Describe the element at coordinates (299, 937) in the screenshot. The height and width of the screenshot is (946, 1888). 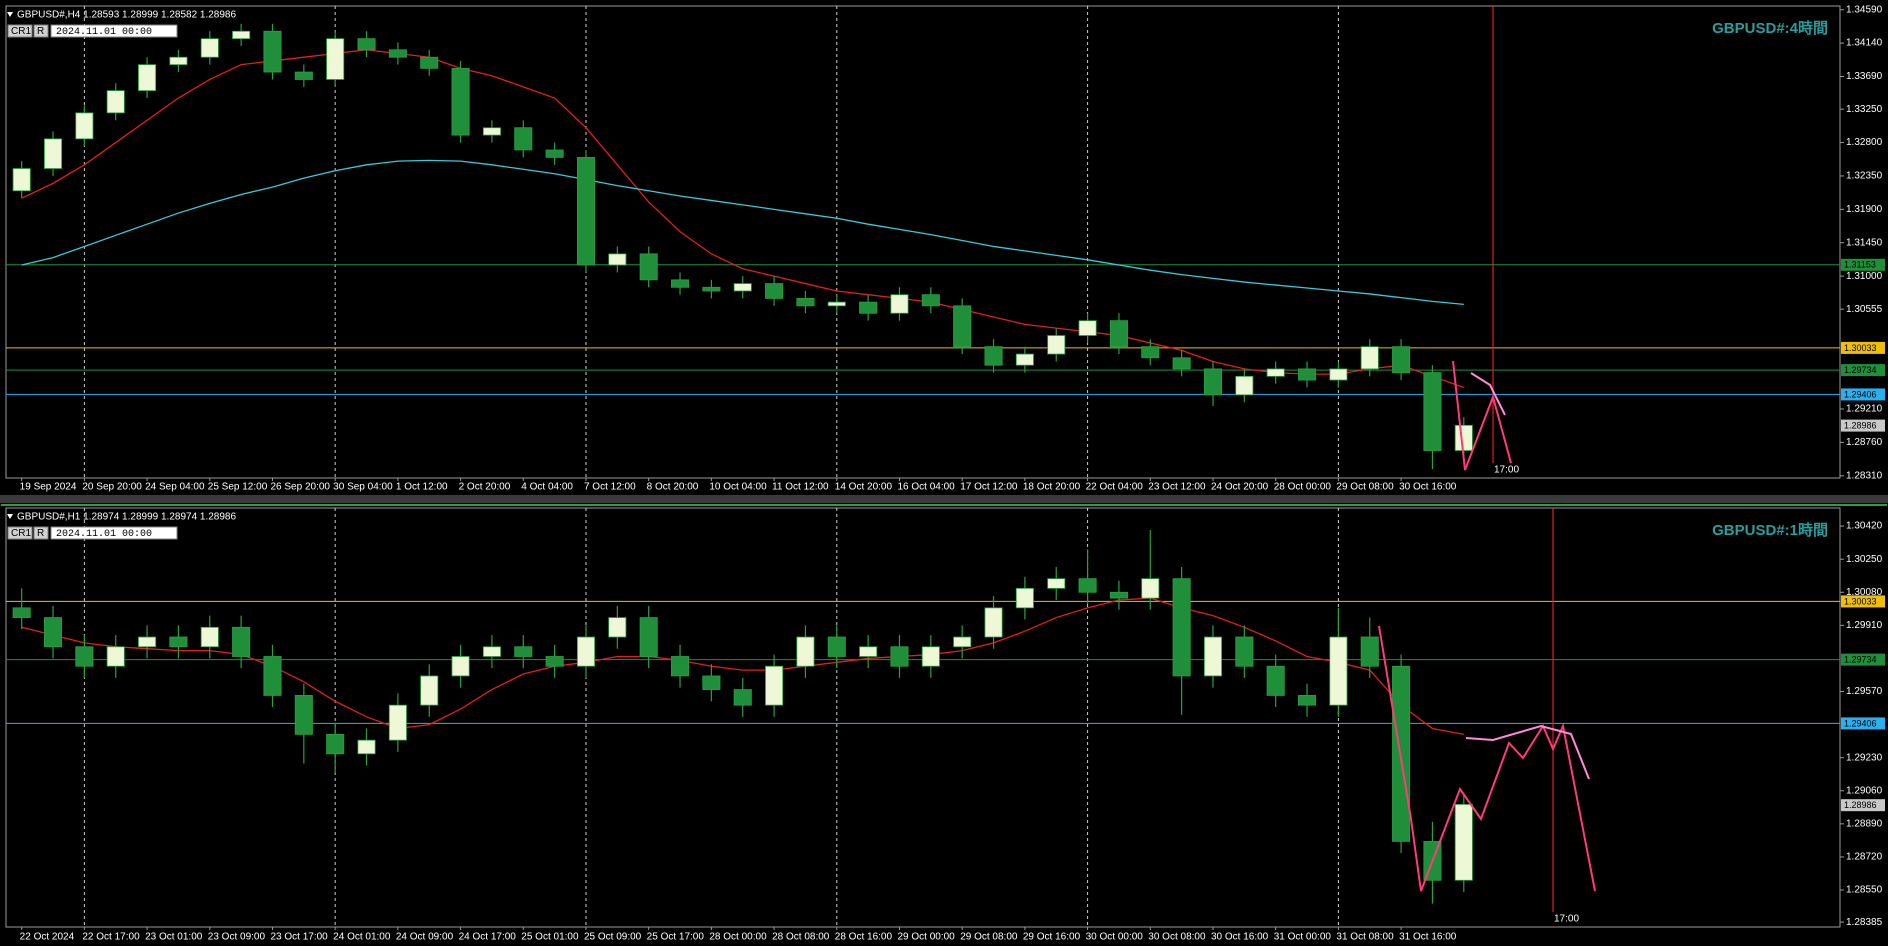
I see `x-tick-label: 23 Oct 17:00` at that location.